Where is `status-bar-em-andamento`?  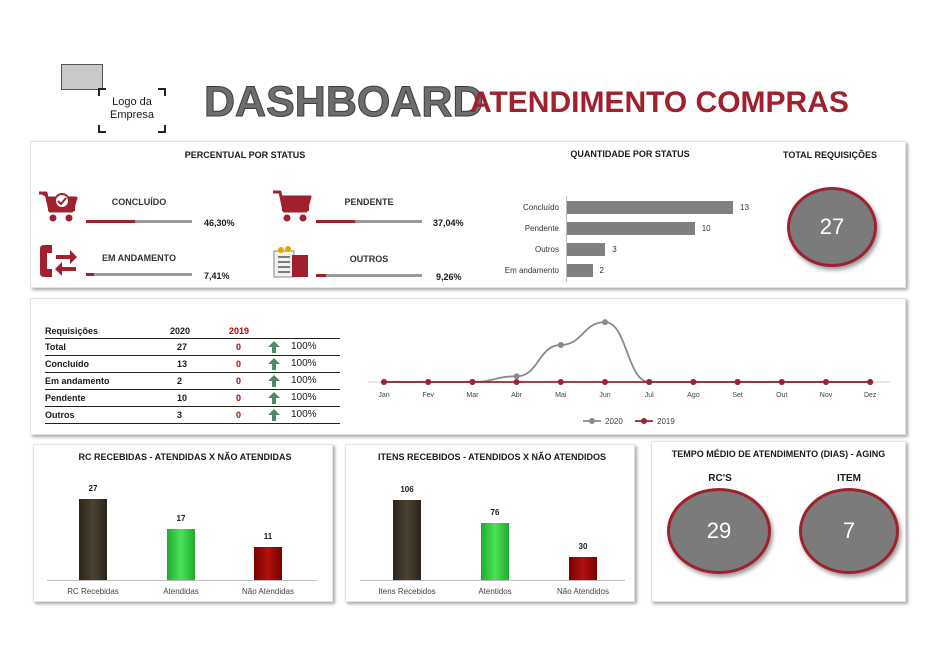
status-bar-em-andamento is located at coordinates (139, 274).